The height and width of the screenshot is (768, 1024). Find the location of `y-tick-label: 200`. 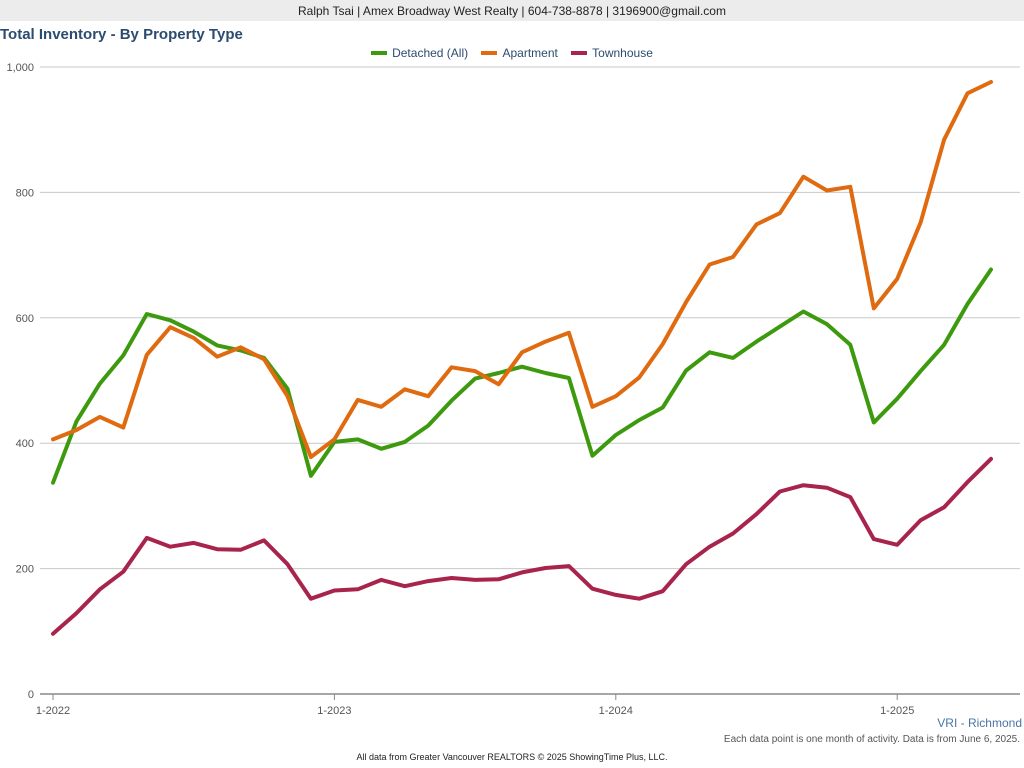

y-tick-label: 200 is located at coordinates (25, 570).